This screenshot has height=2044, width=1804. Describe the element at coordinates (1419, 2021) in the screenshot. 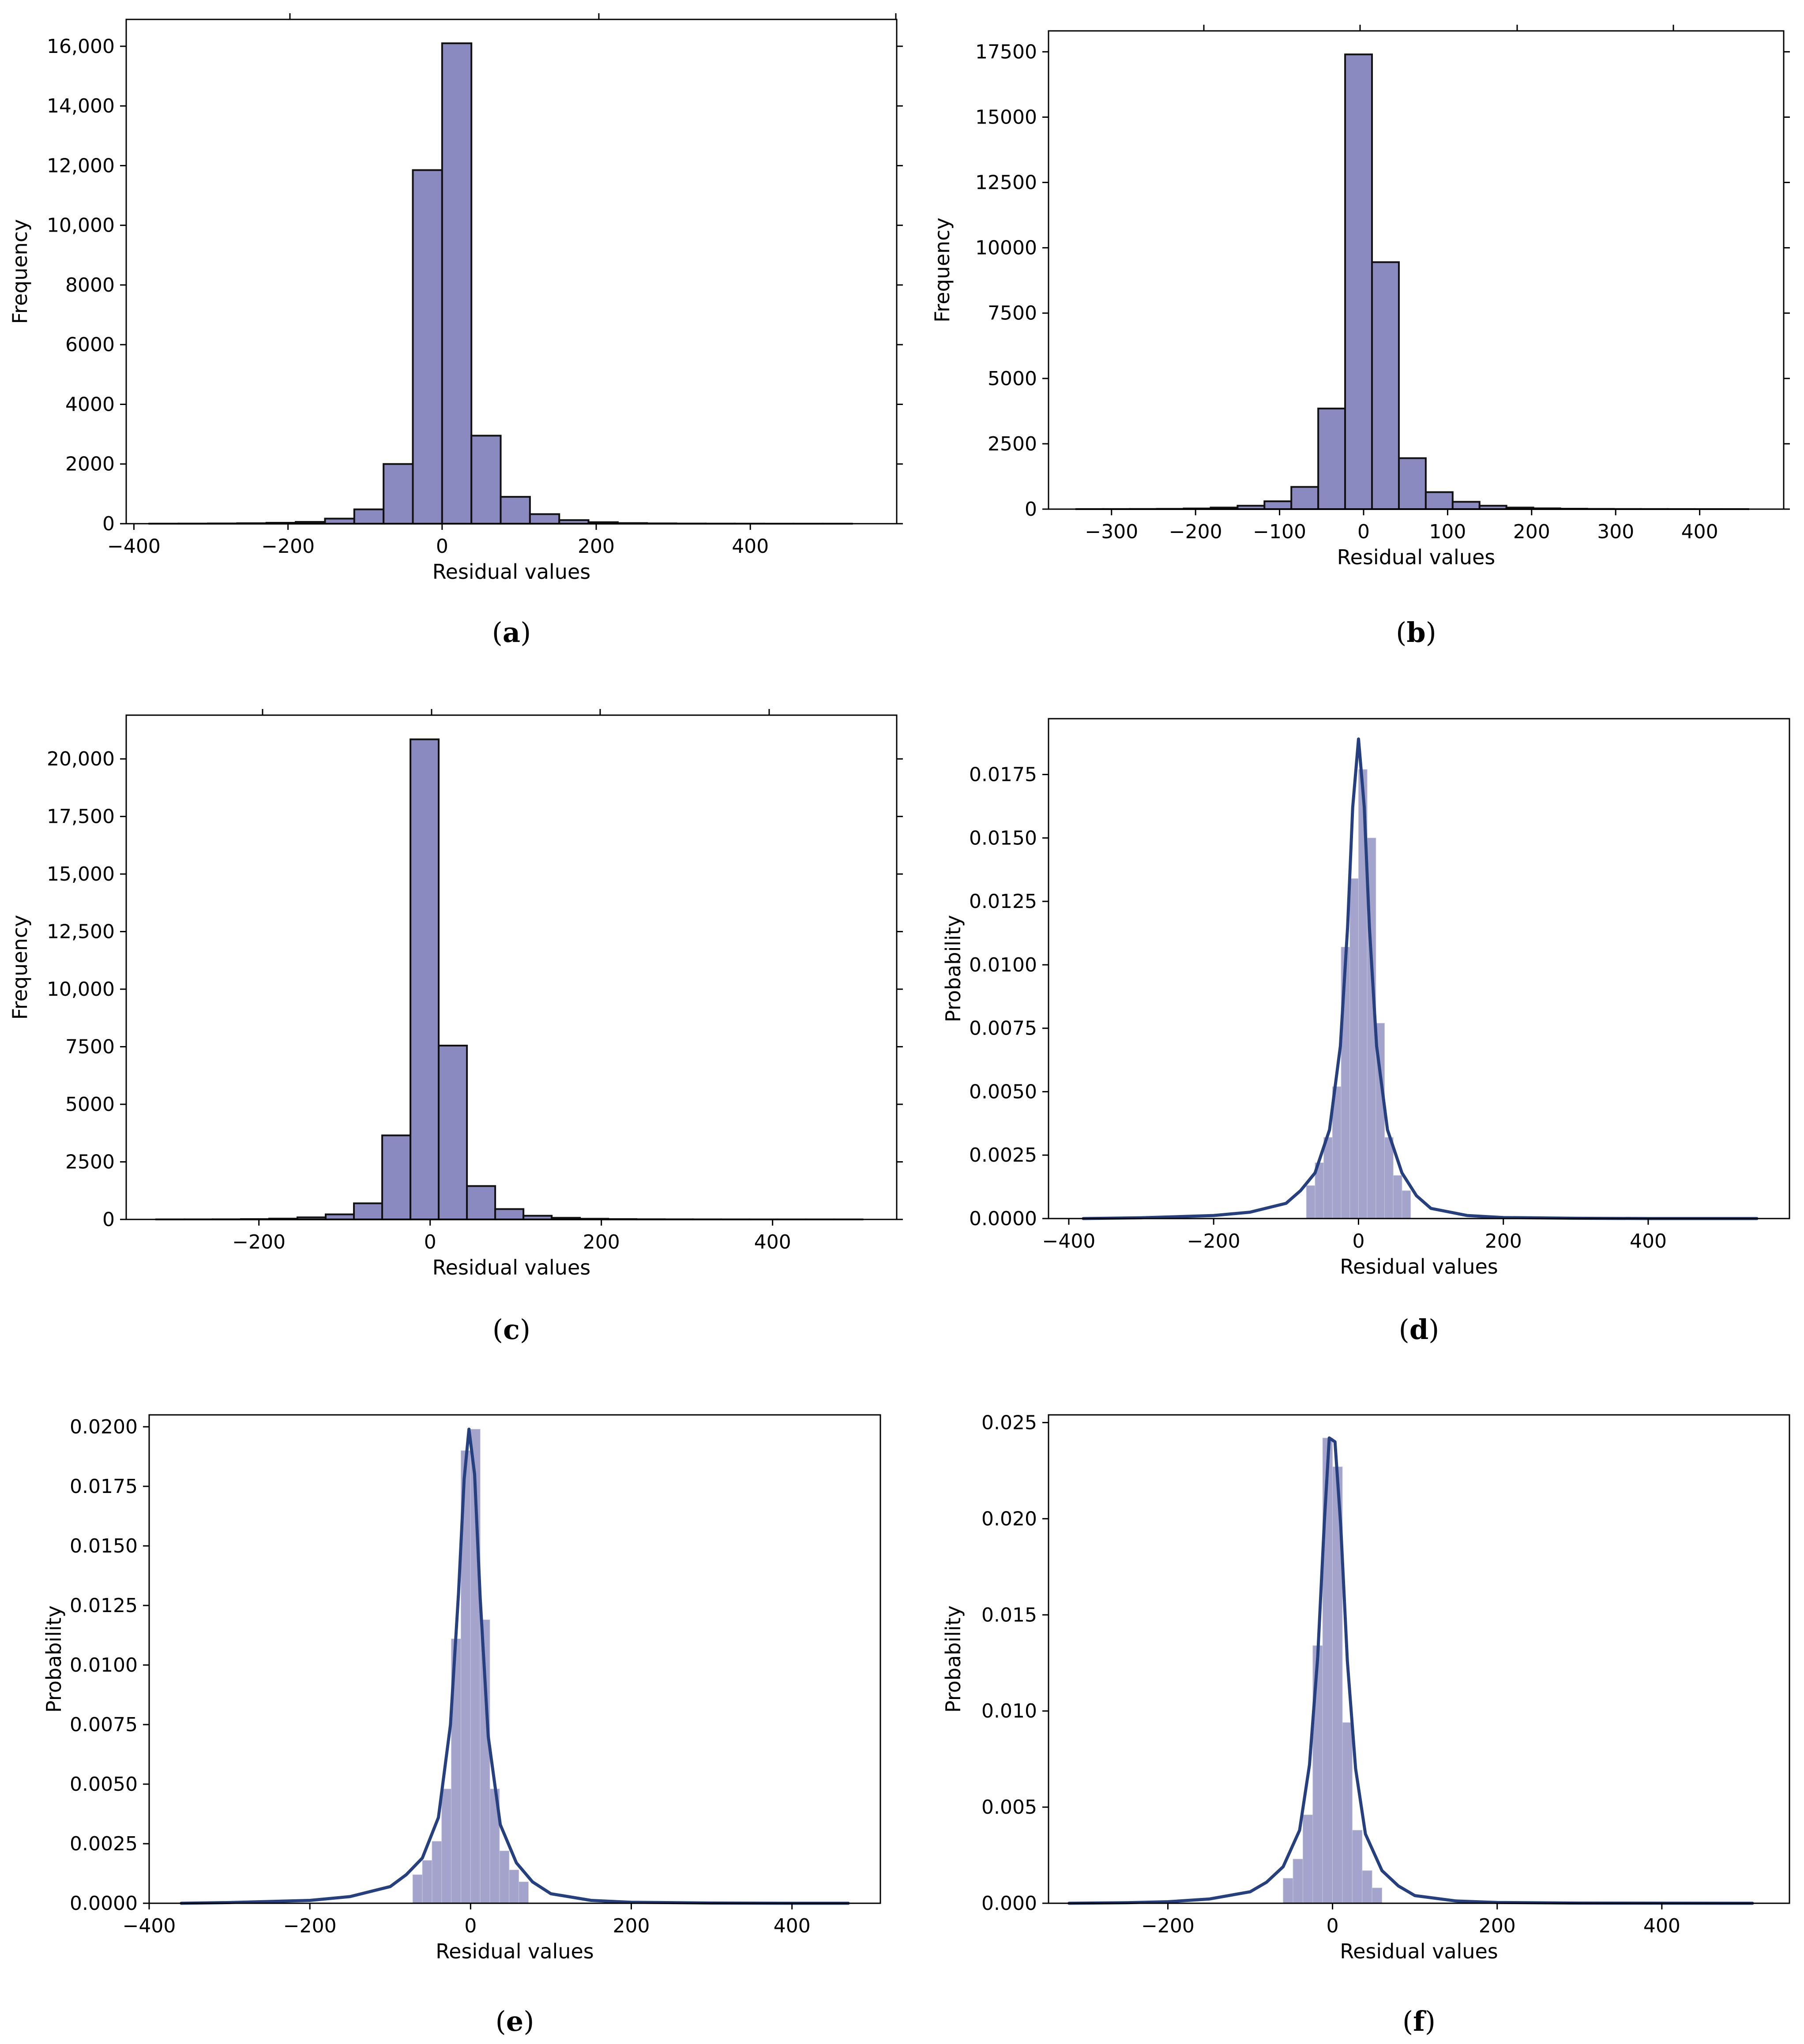

I see `panel-label-f: (f)` at that location.